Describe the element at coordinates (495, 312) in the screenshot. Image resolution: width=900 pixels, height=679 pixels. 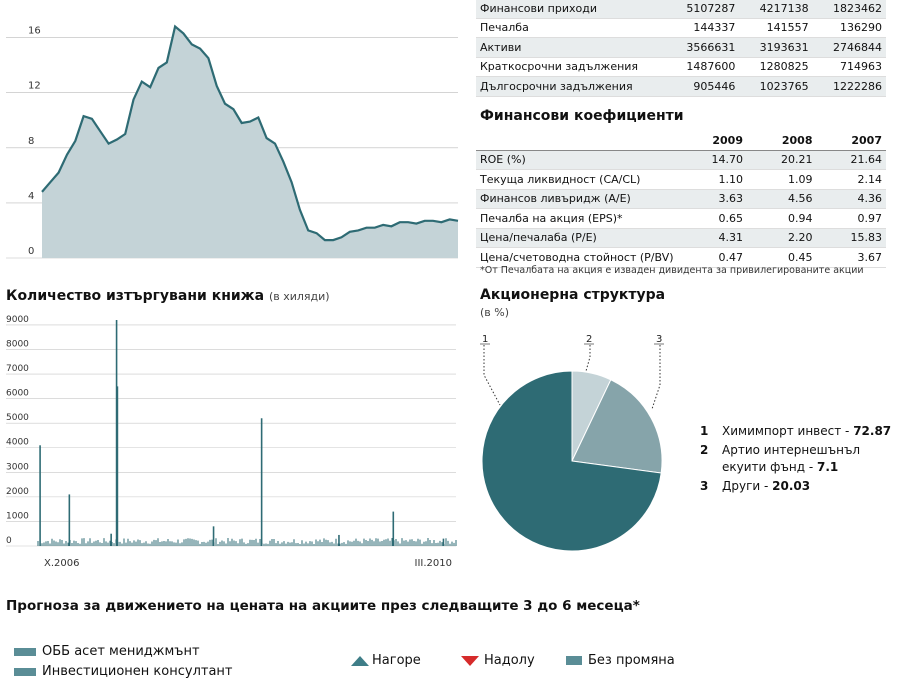
I see `shareholders-subtitle: (в %)` at that location.